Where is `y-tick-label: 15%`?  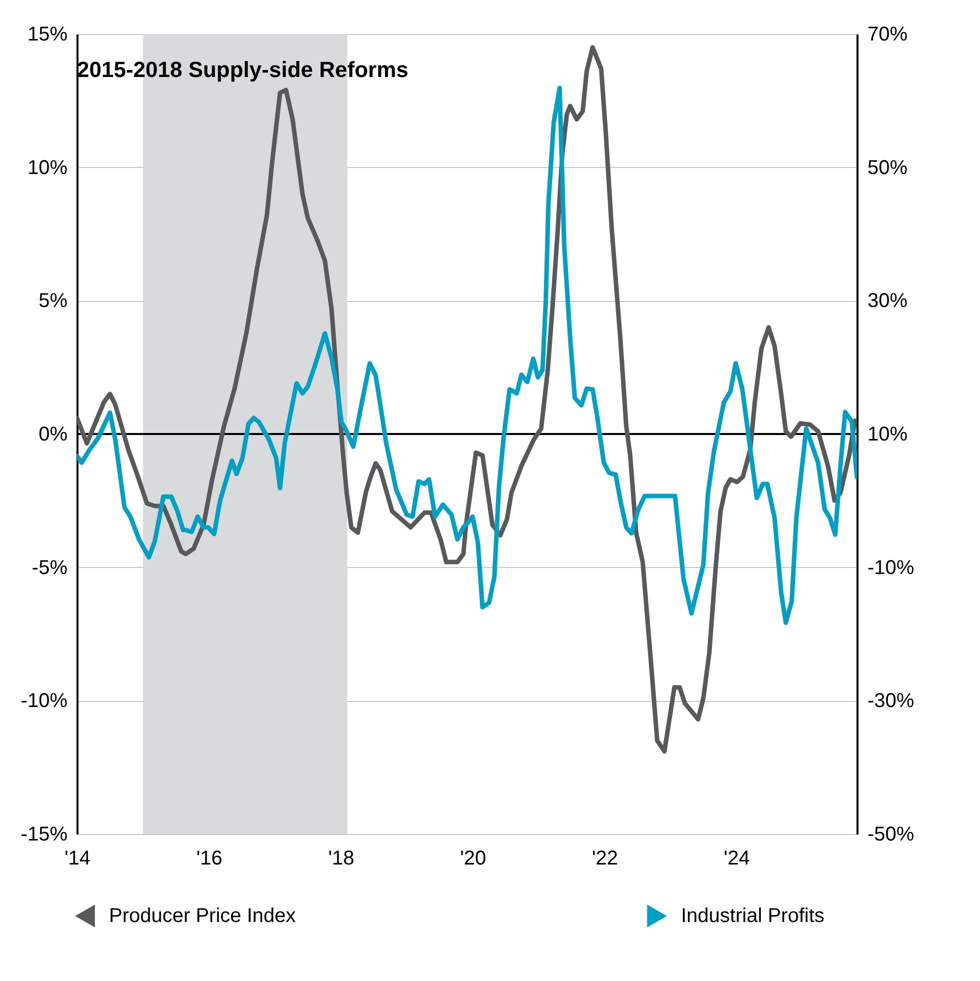 y-tick-label: 15% is located at coordinates (47, 35).